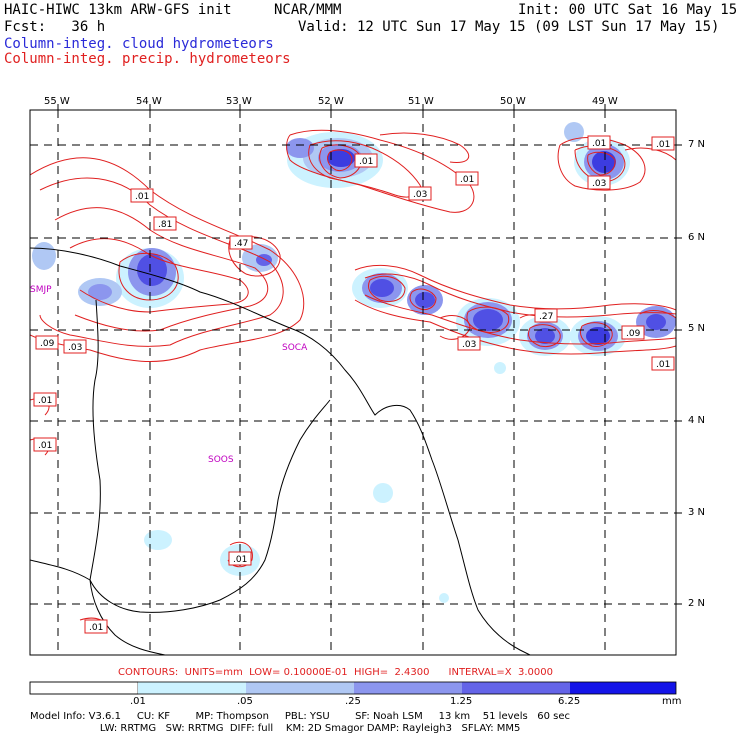 The width and height of the screenshot is (740, 740). Describe the element at coordinates (697, 144) in the screenshot. I see `lat-label-7n: 7 N` at that location.